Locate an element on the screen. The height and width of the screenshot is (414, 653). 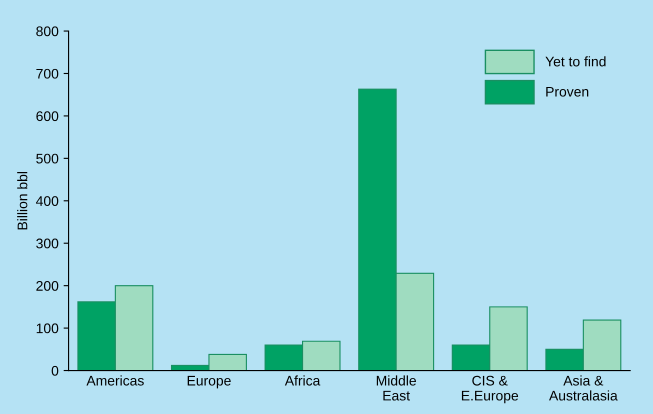
y-tick-label: 500 is located at coordinates (47, 159).